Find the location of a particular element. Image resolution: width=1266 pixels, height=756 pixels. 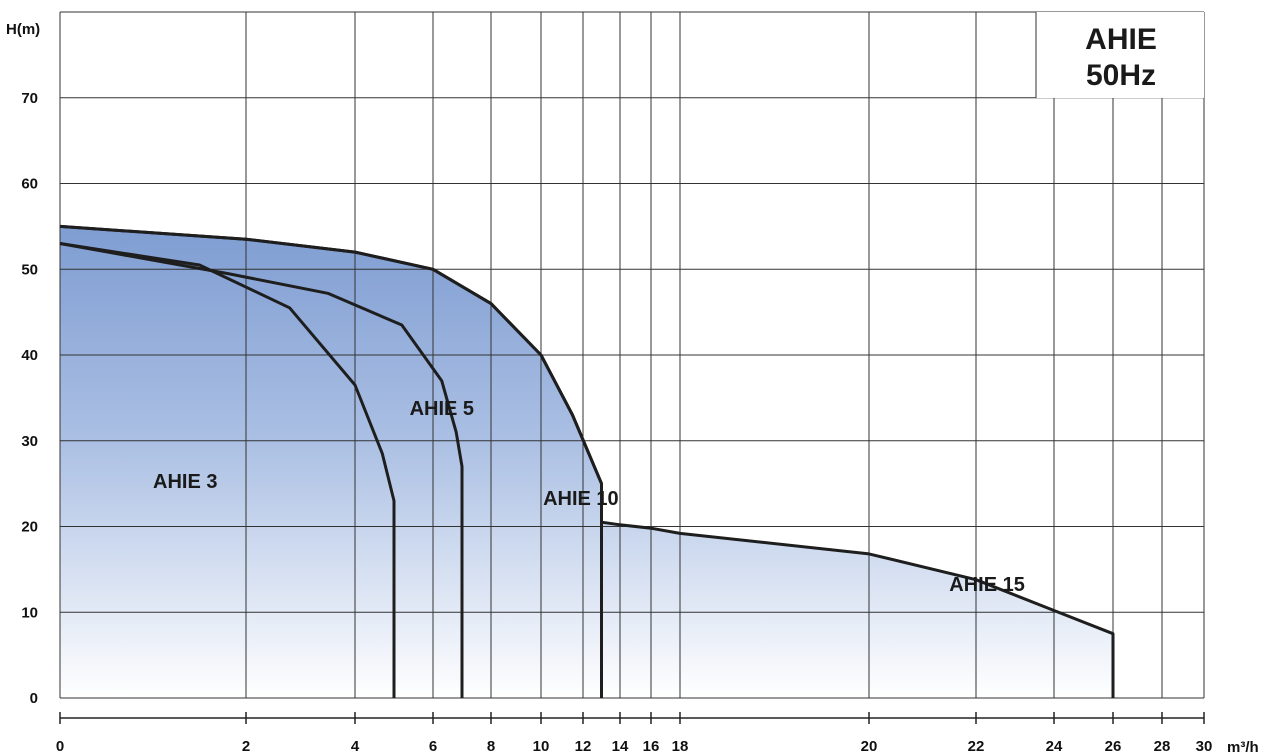

x-tick-label-24: 24 is located at coordinates (1054, 746).